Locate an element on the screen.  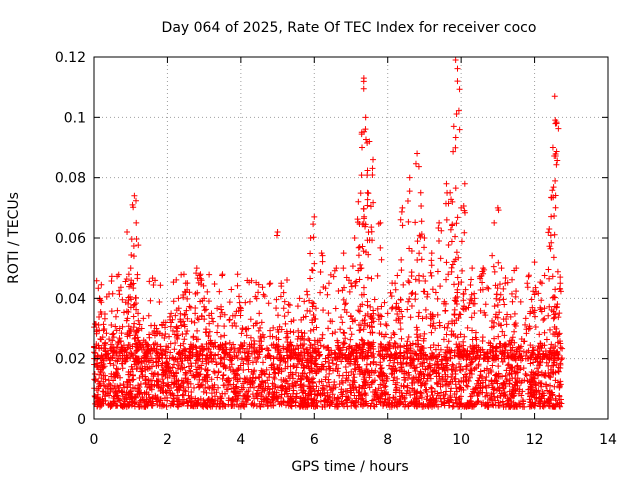
y-tick-label: 0.12 is located at coordinates (70, 58).